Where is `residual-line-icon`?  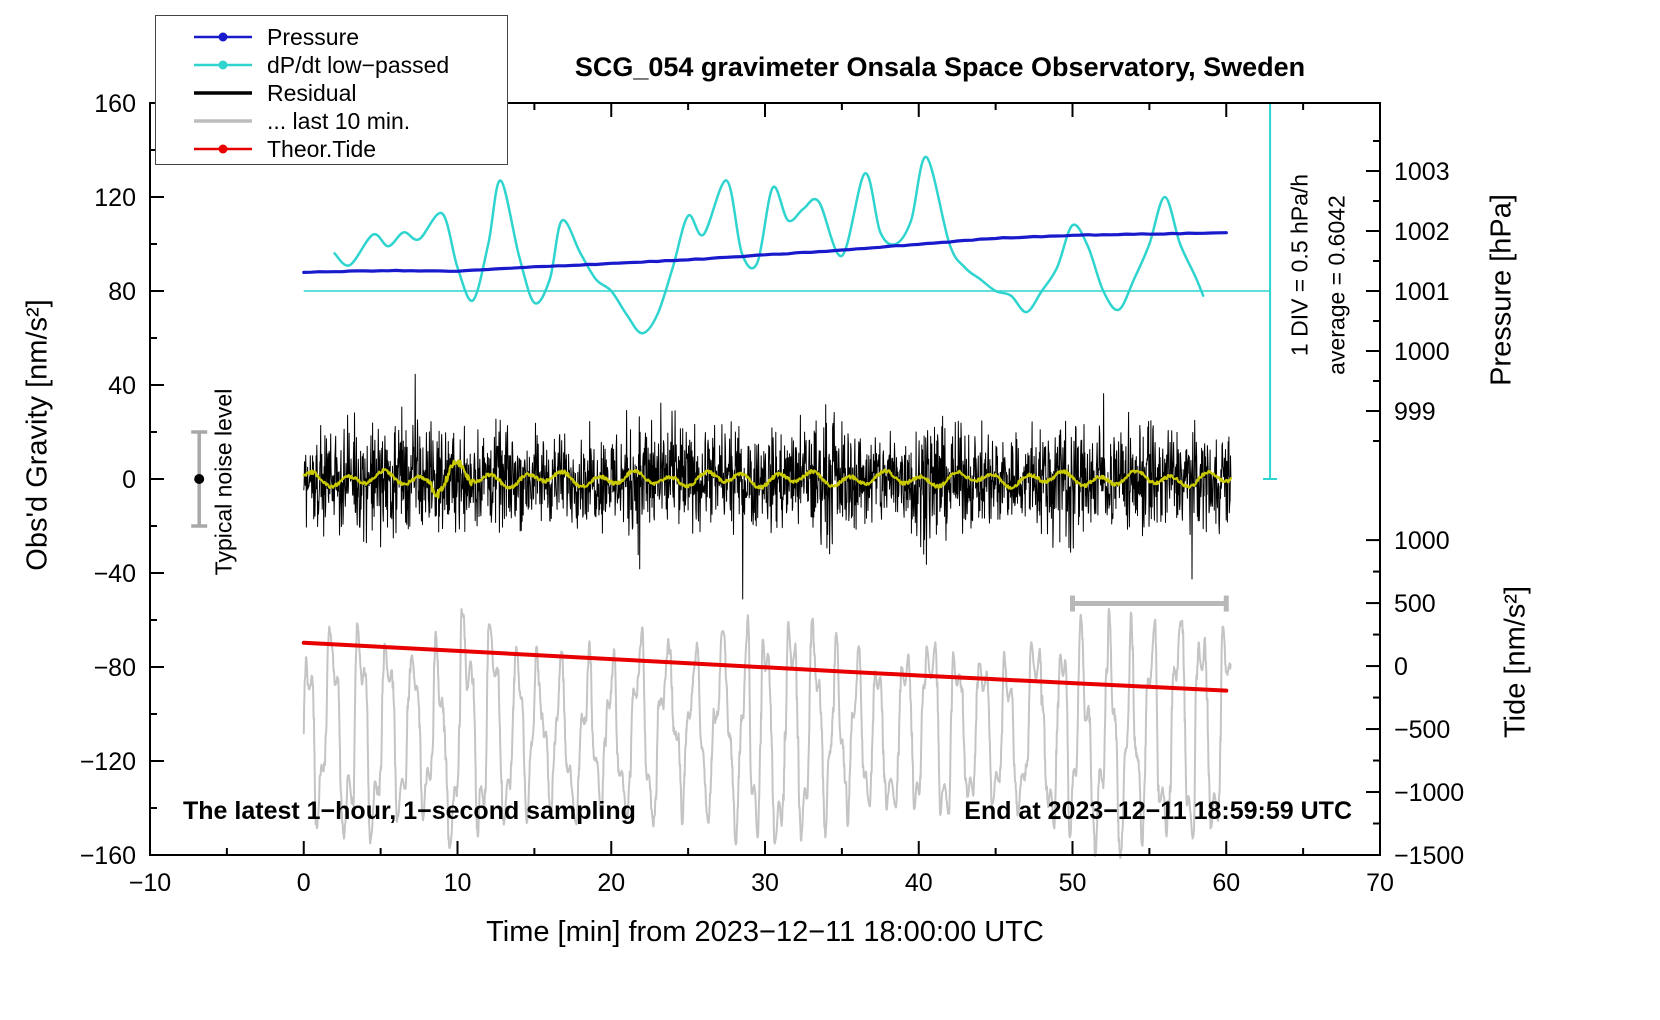
residual-line-icon is located at coordinates (223, 93).